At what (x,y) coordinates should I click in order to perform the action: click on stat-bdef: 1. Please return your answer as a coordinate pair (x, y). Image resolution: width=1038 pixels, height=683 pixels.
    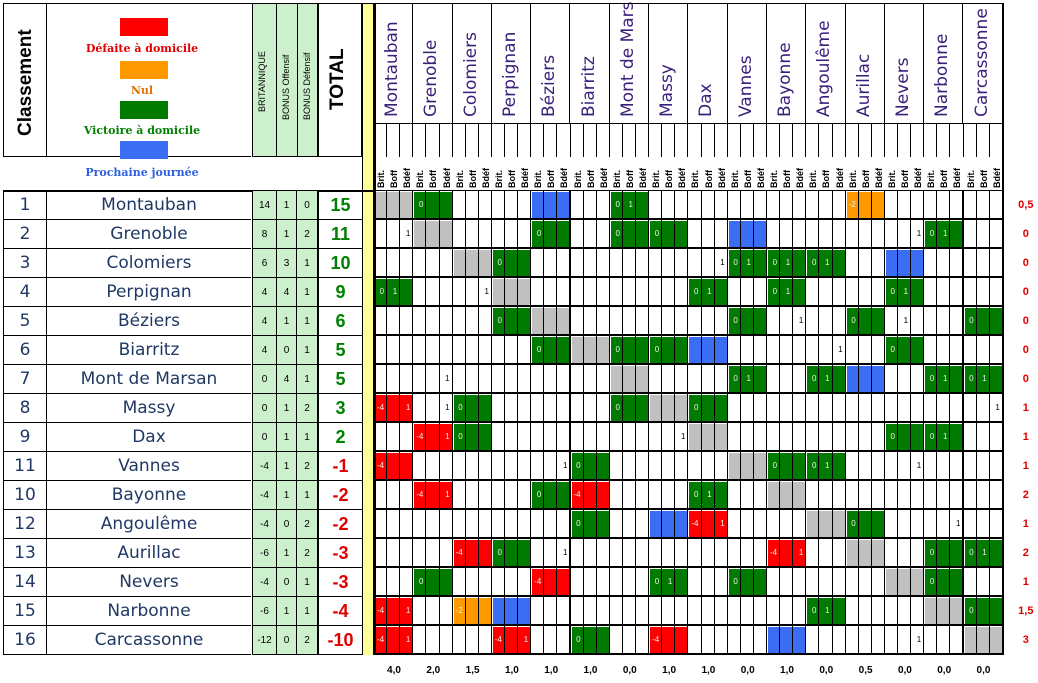
    Looking at the image, I should click on (307, 611).